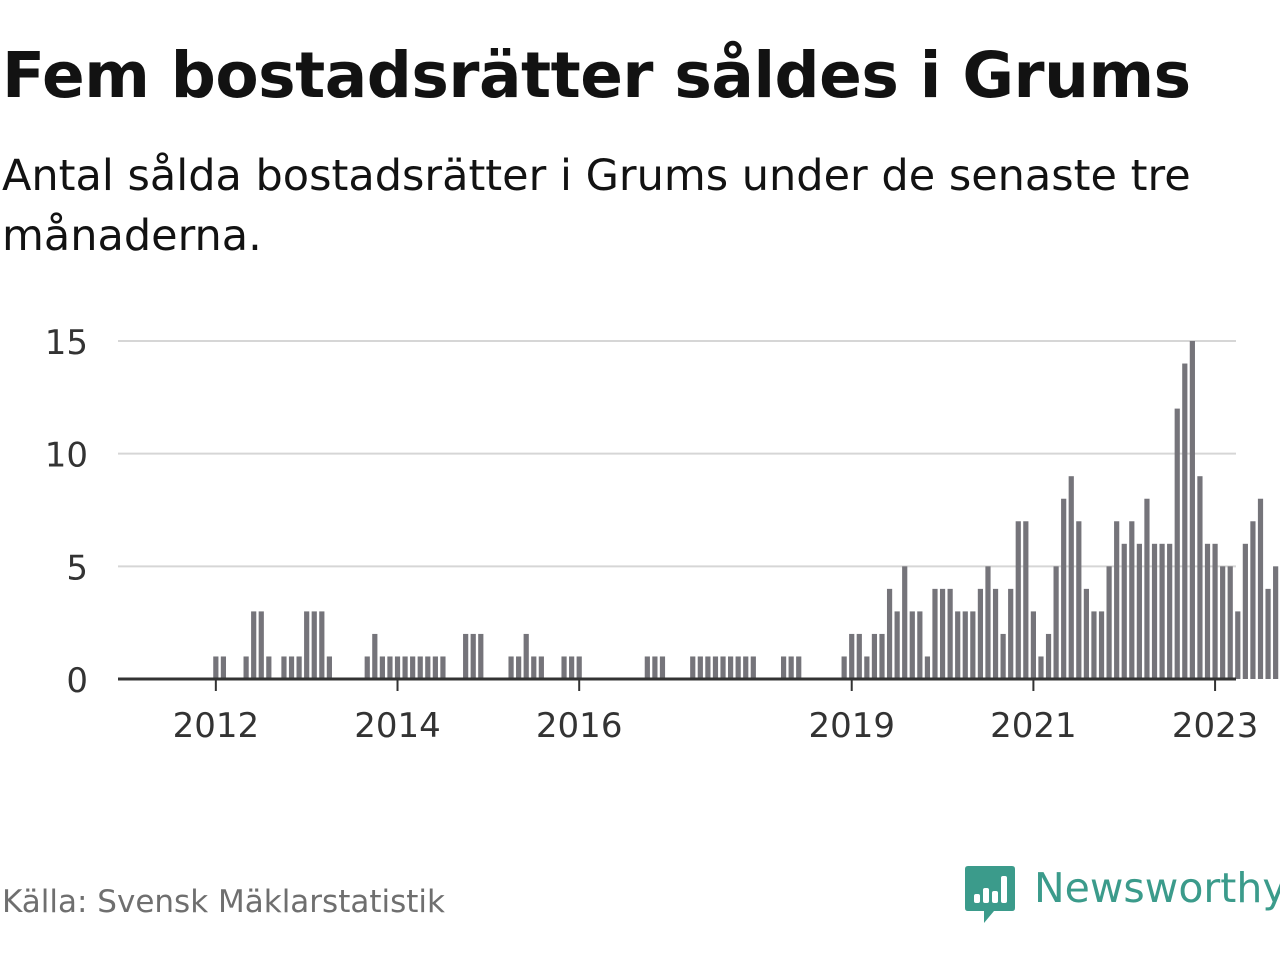 The width and height of the screenshot is (1280, 960). Describe the element at coordinates (579, 726) in the screenshot. I see `x-tick-label: 2016` at that location.